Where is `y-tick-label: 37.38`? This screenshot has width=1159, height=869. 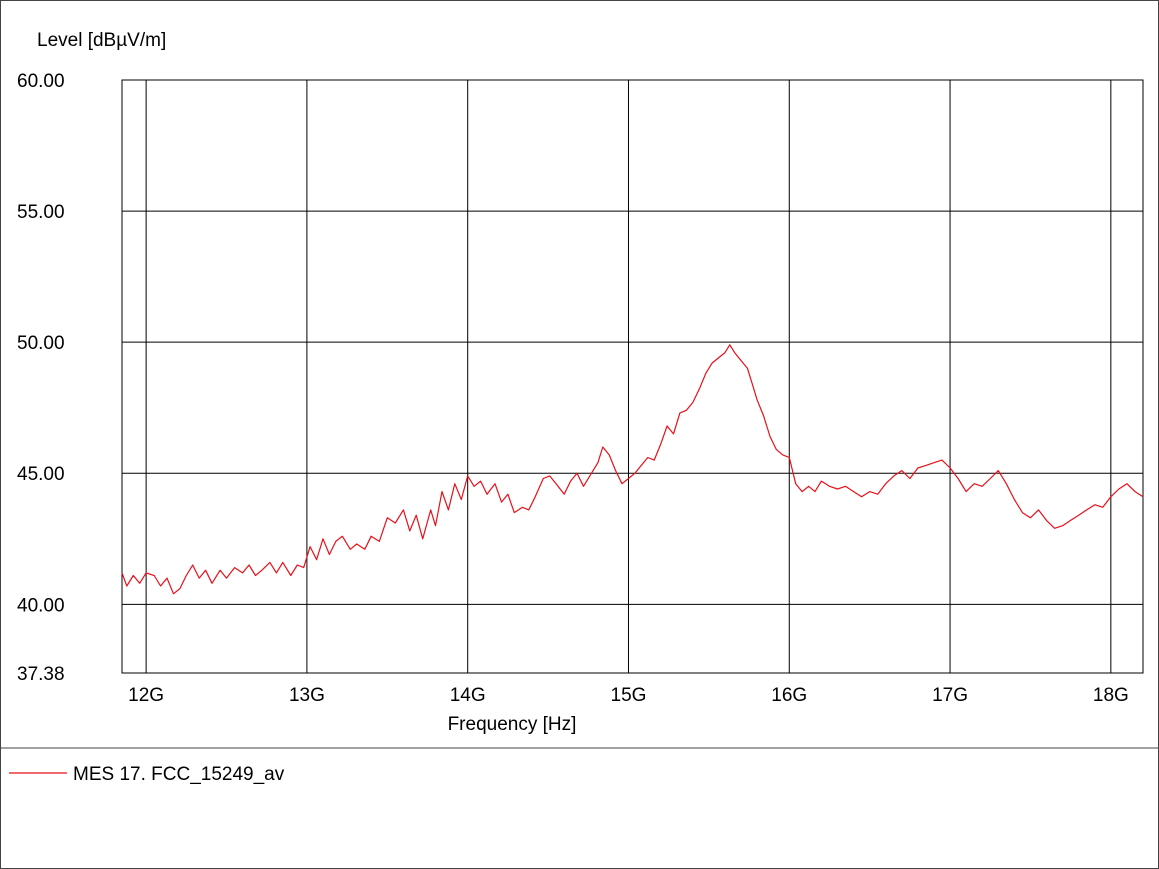 y-tick-label: 37.38 is located at coordinates (41, 674).